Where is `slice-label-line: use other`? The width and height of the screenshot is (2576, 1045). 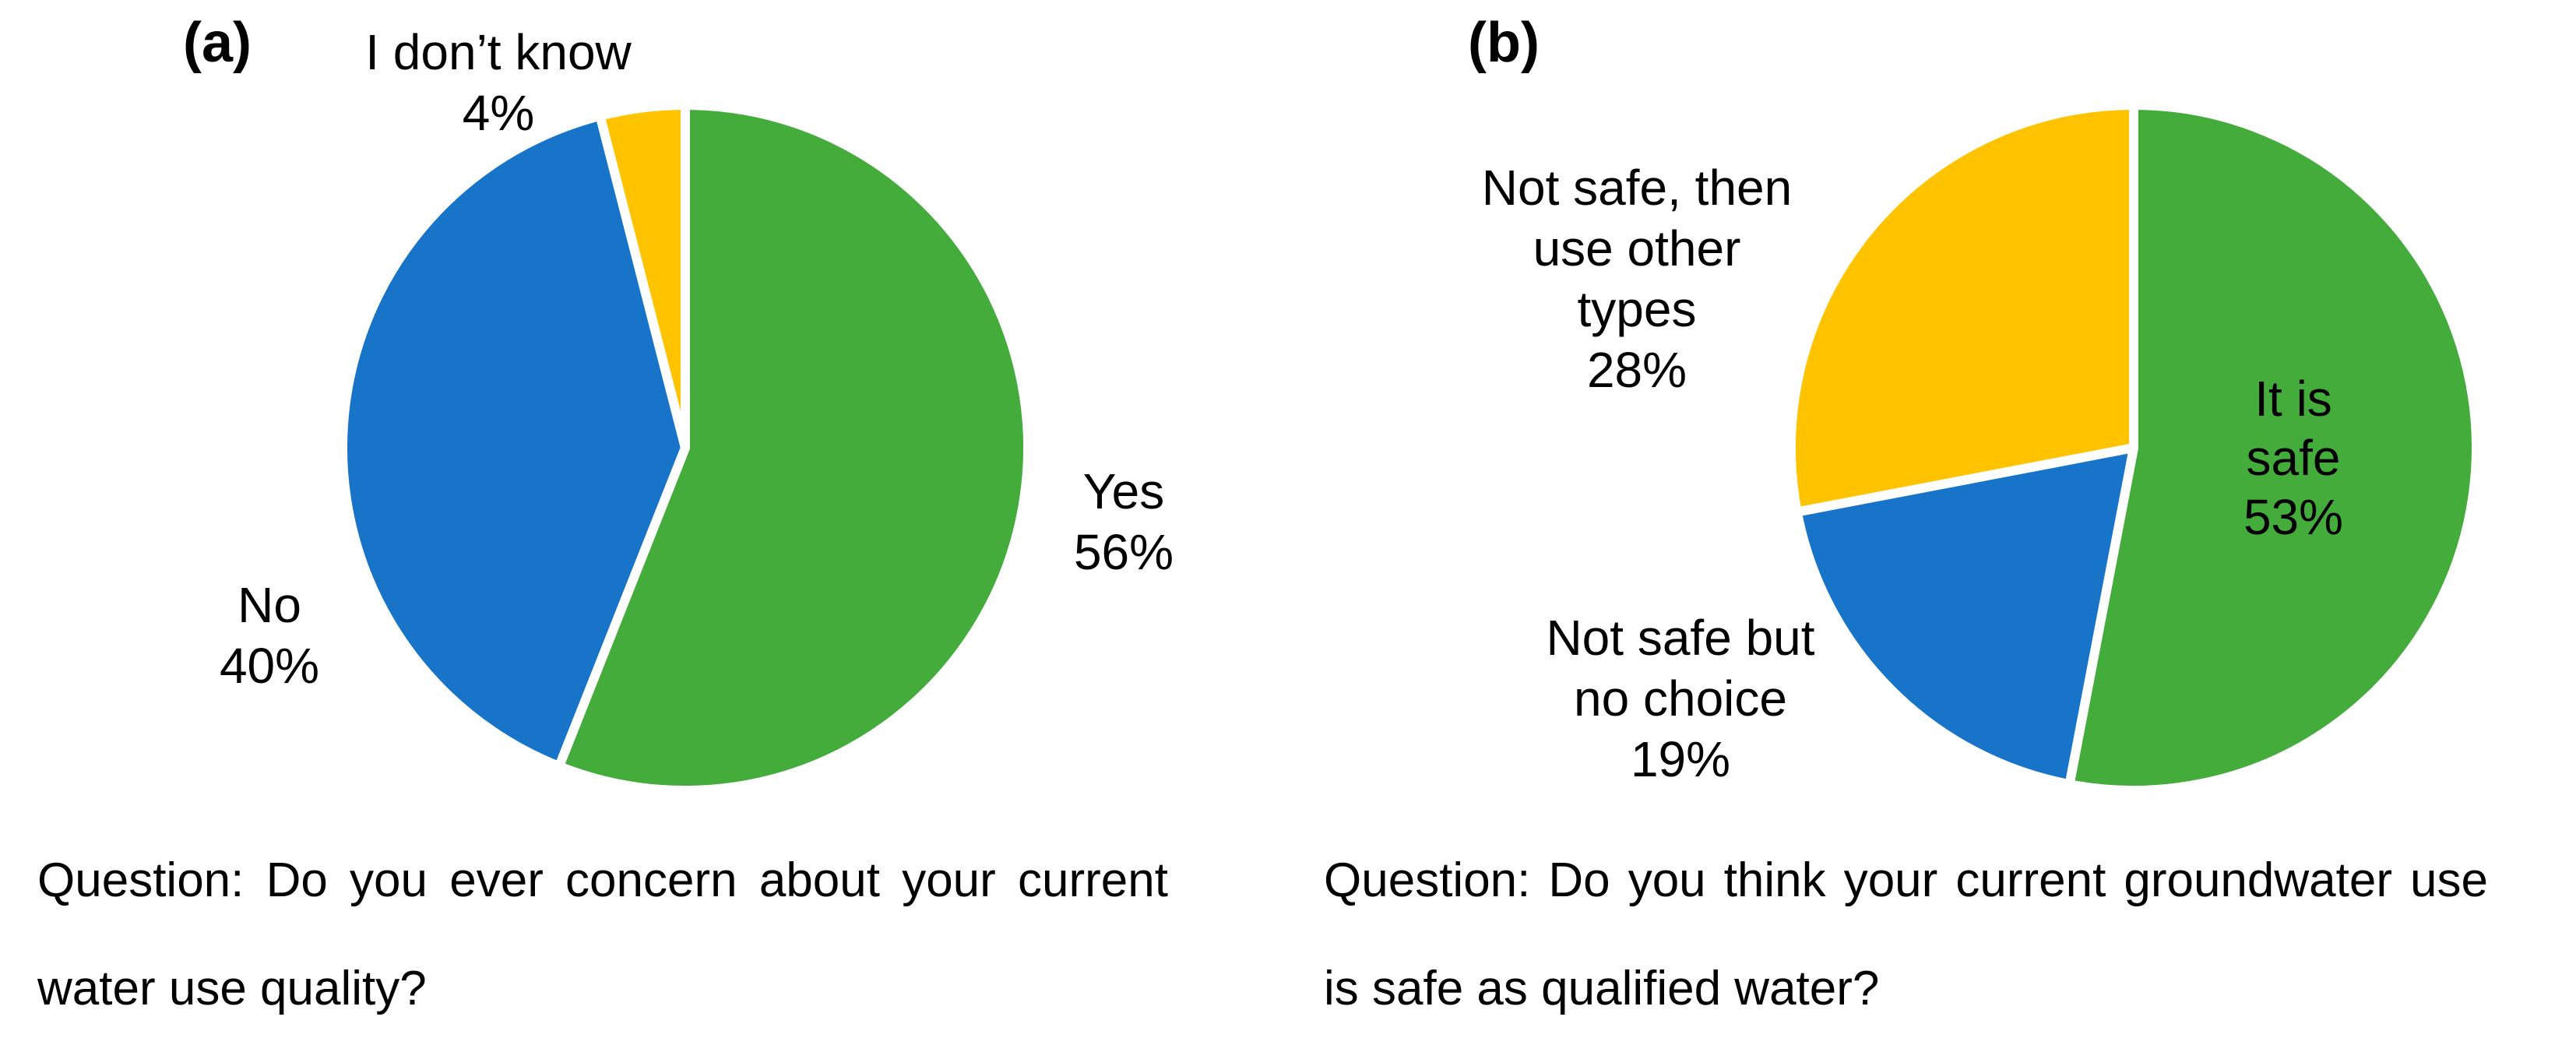 slice-label-line: use other is located at coordinates (1637, 248).